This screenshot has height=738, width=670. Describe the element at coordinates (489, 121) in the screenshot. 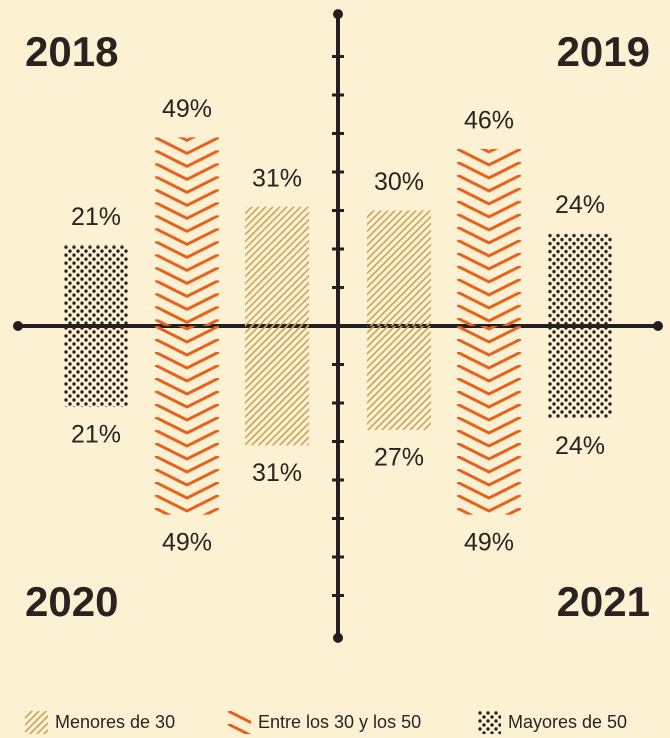

I see `value-label: 46%` at that location.